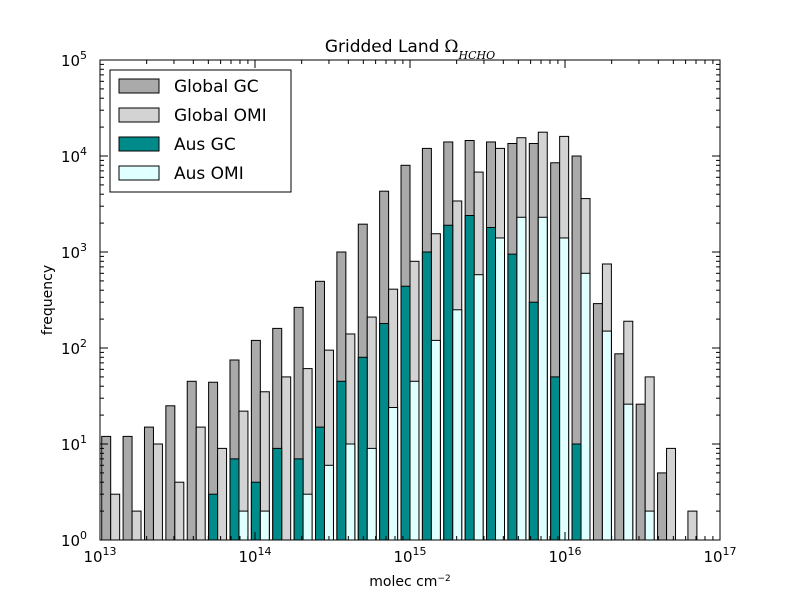 Image resolution: width=800 pixels, height=604 pixels. I want to click on legend-label-aus-omi: Aus OMI, so click(209, 174).